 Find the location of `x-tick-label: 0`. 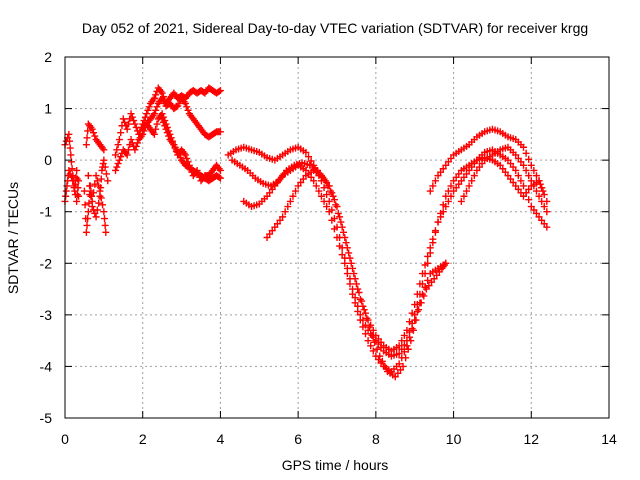

x-tick-label: 0 is located at coordinates (65, 439).